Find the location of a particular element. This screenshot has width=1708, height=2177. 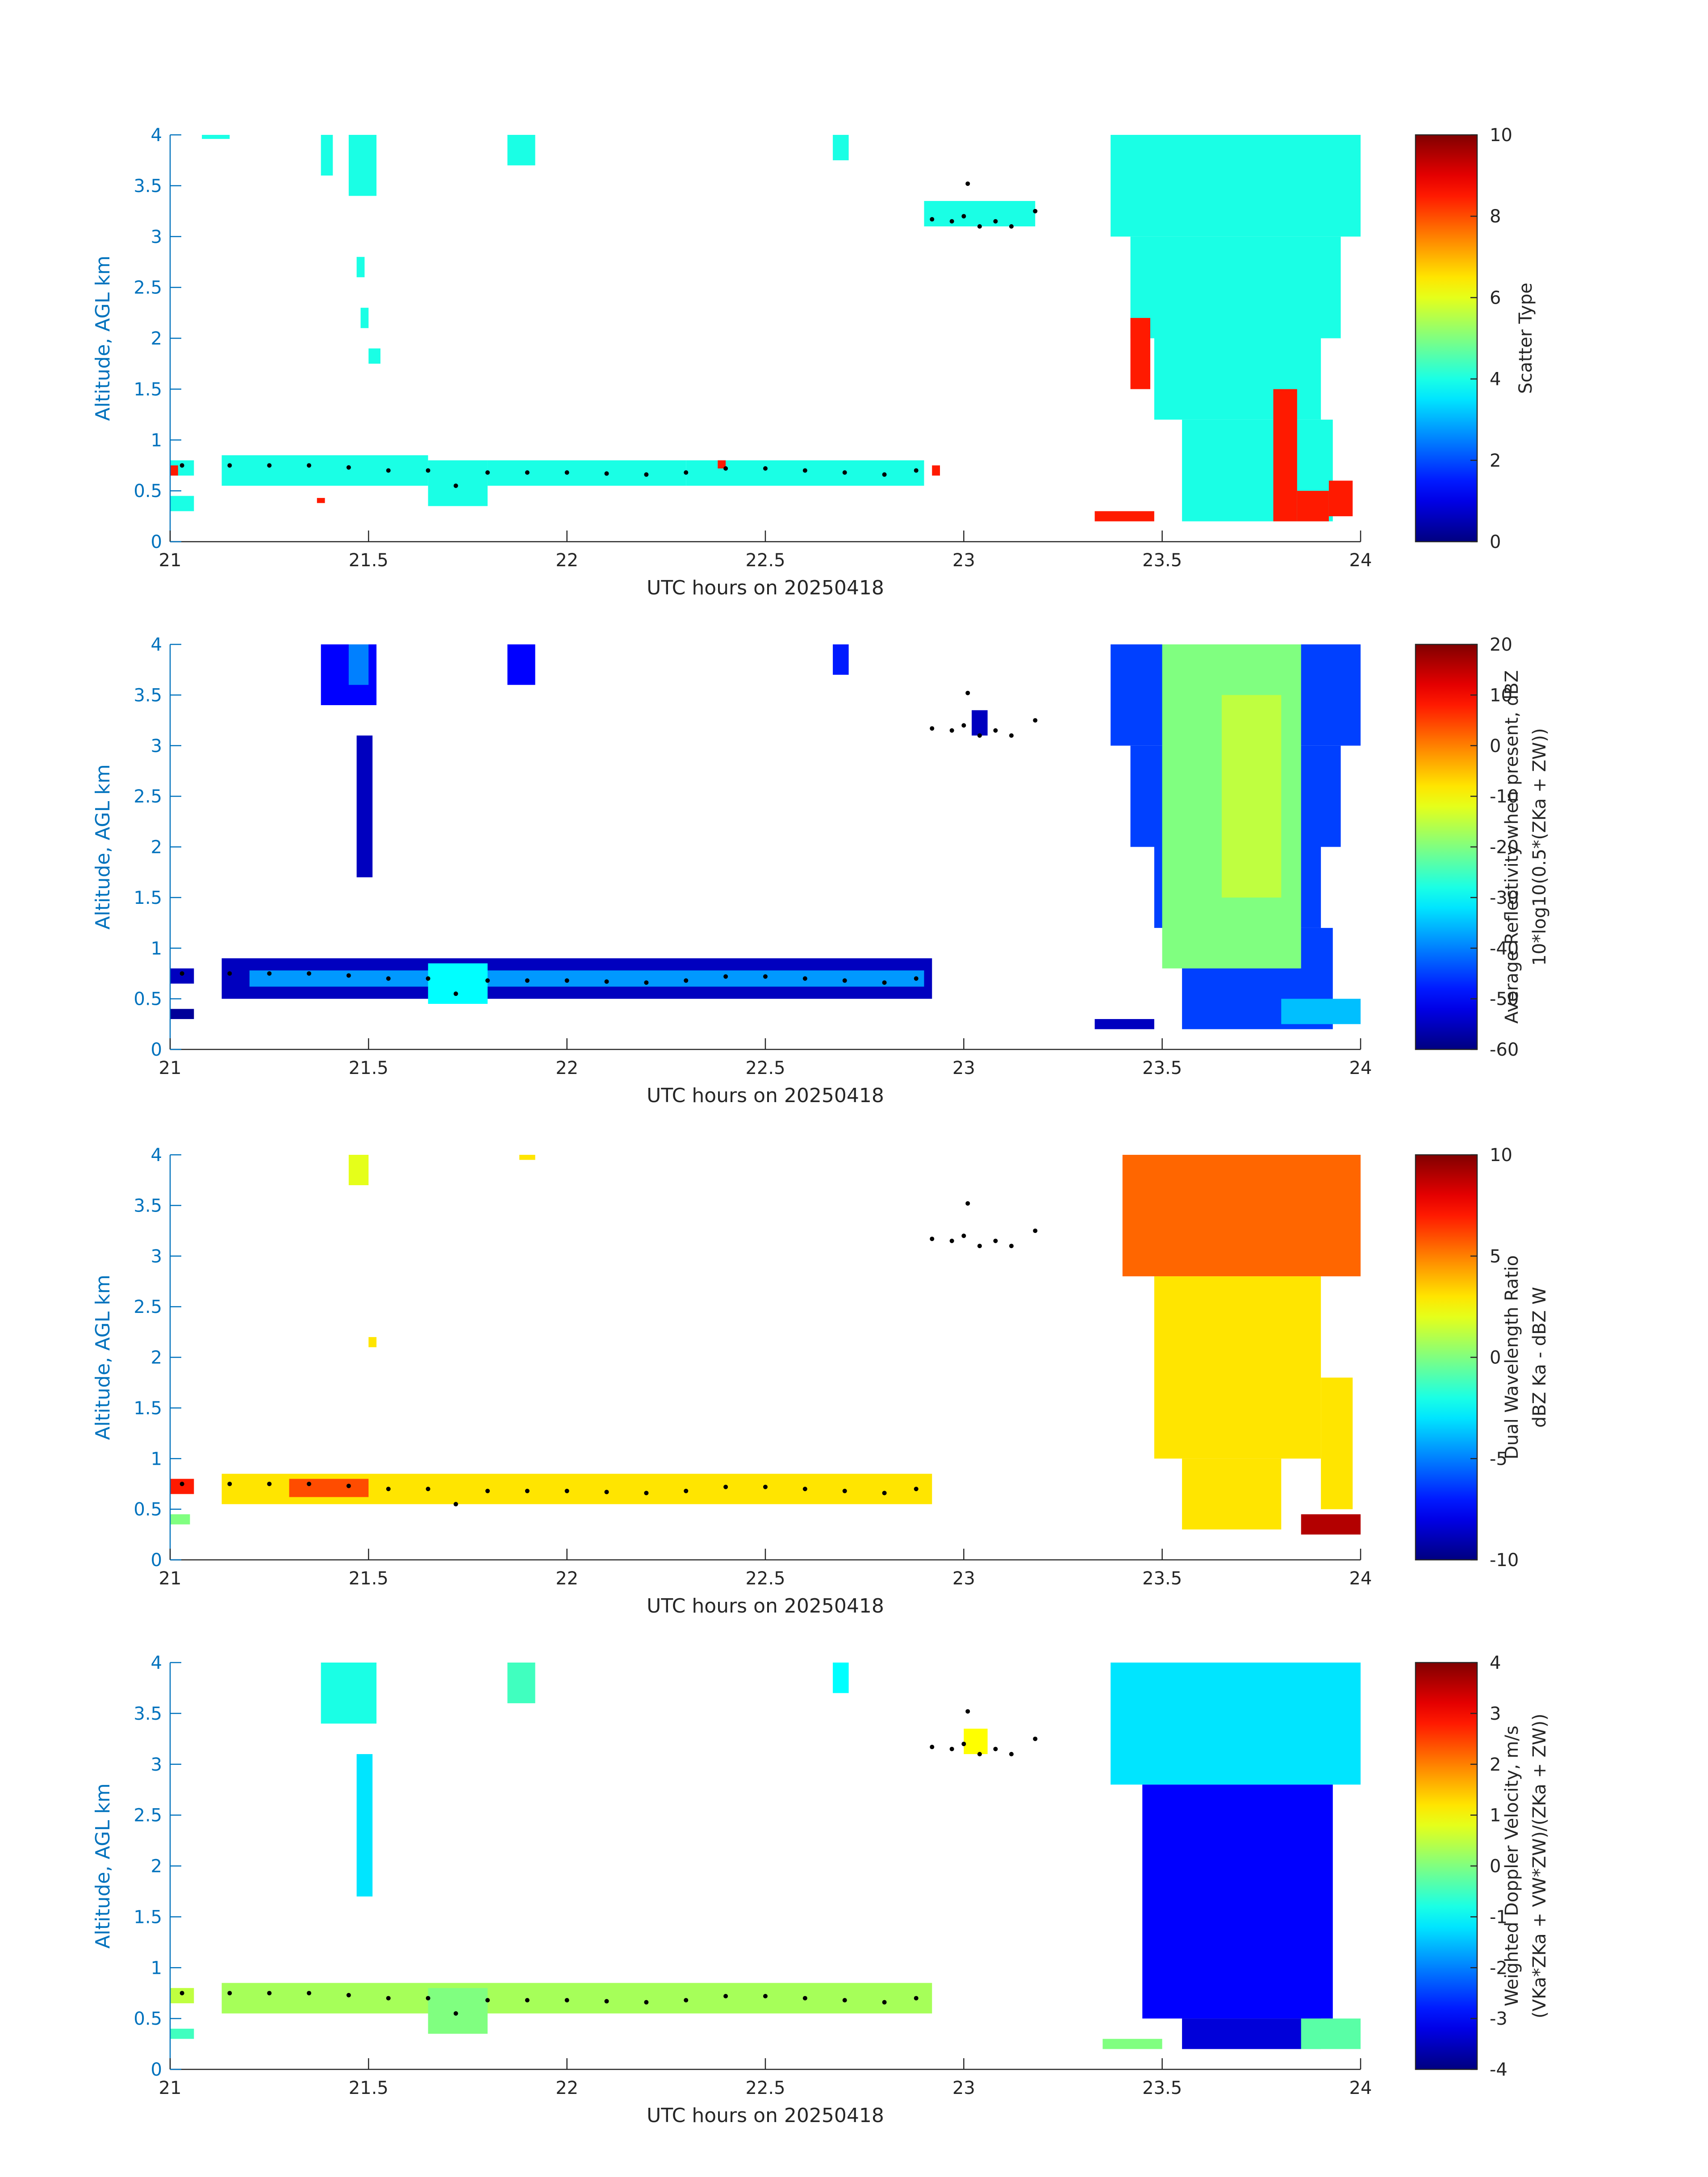

colorbar-tick-label: -3 is located at coordinates (1499, 2019).